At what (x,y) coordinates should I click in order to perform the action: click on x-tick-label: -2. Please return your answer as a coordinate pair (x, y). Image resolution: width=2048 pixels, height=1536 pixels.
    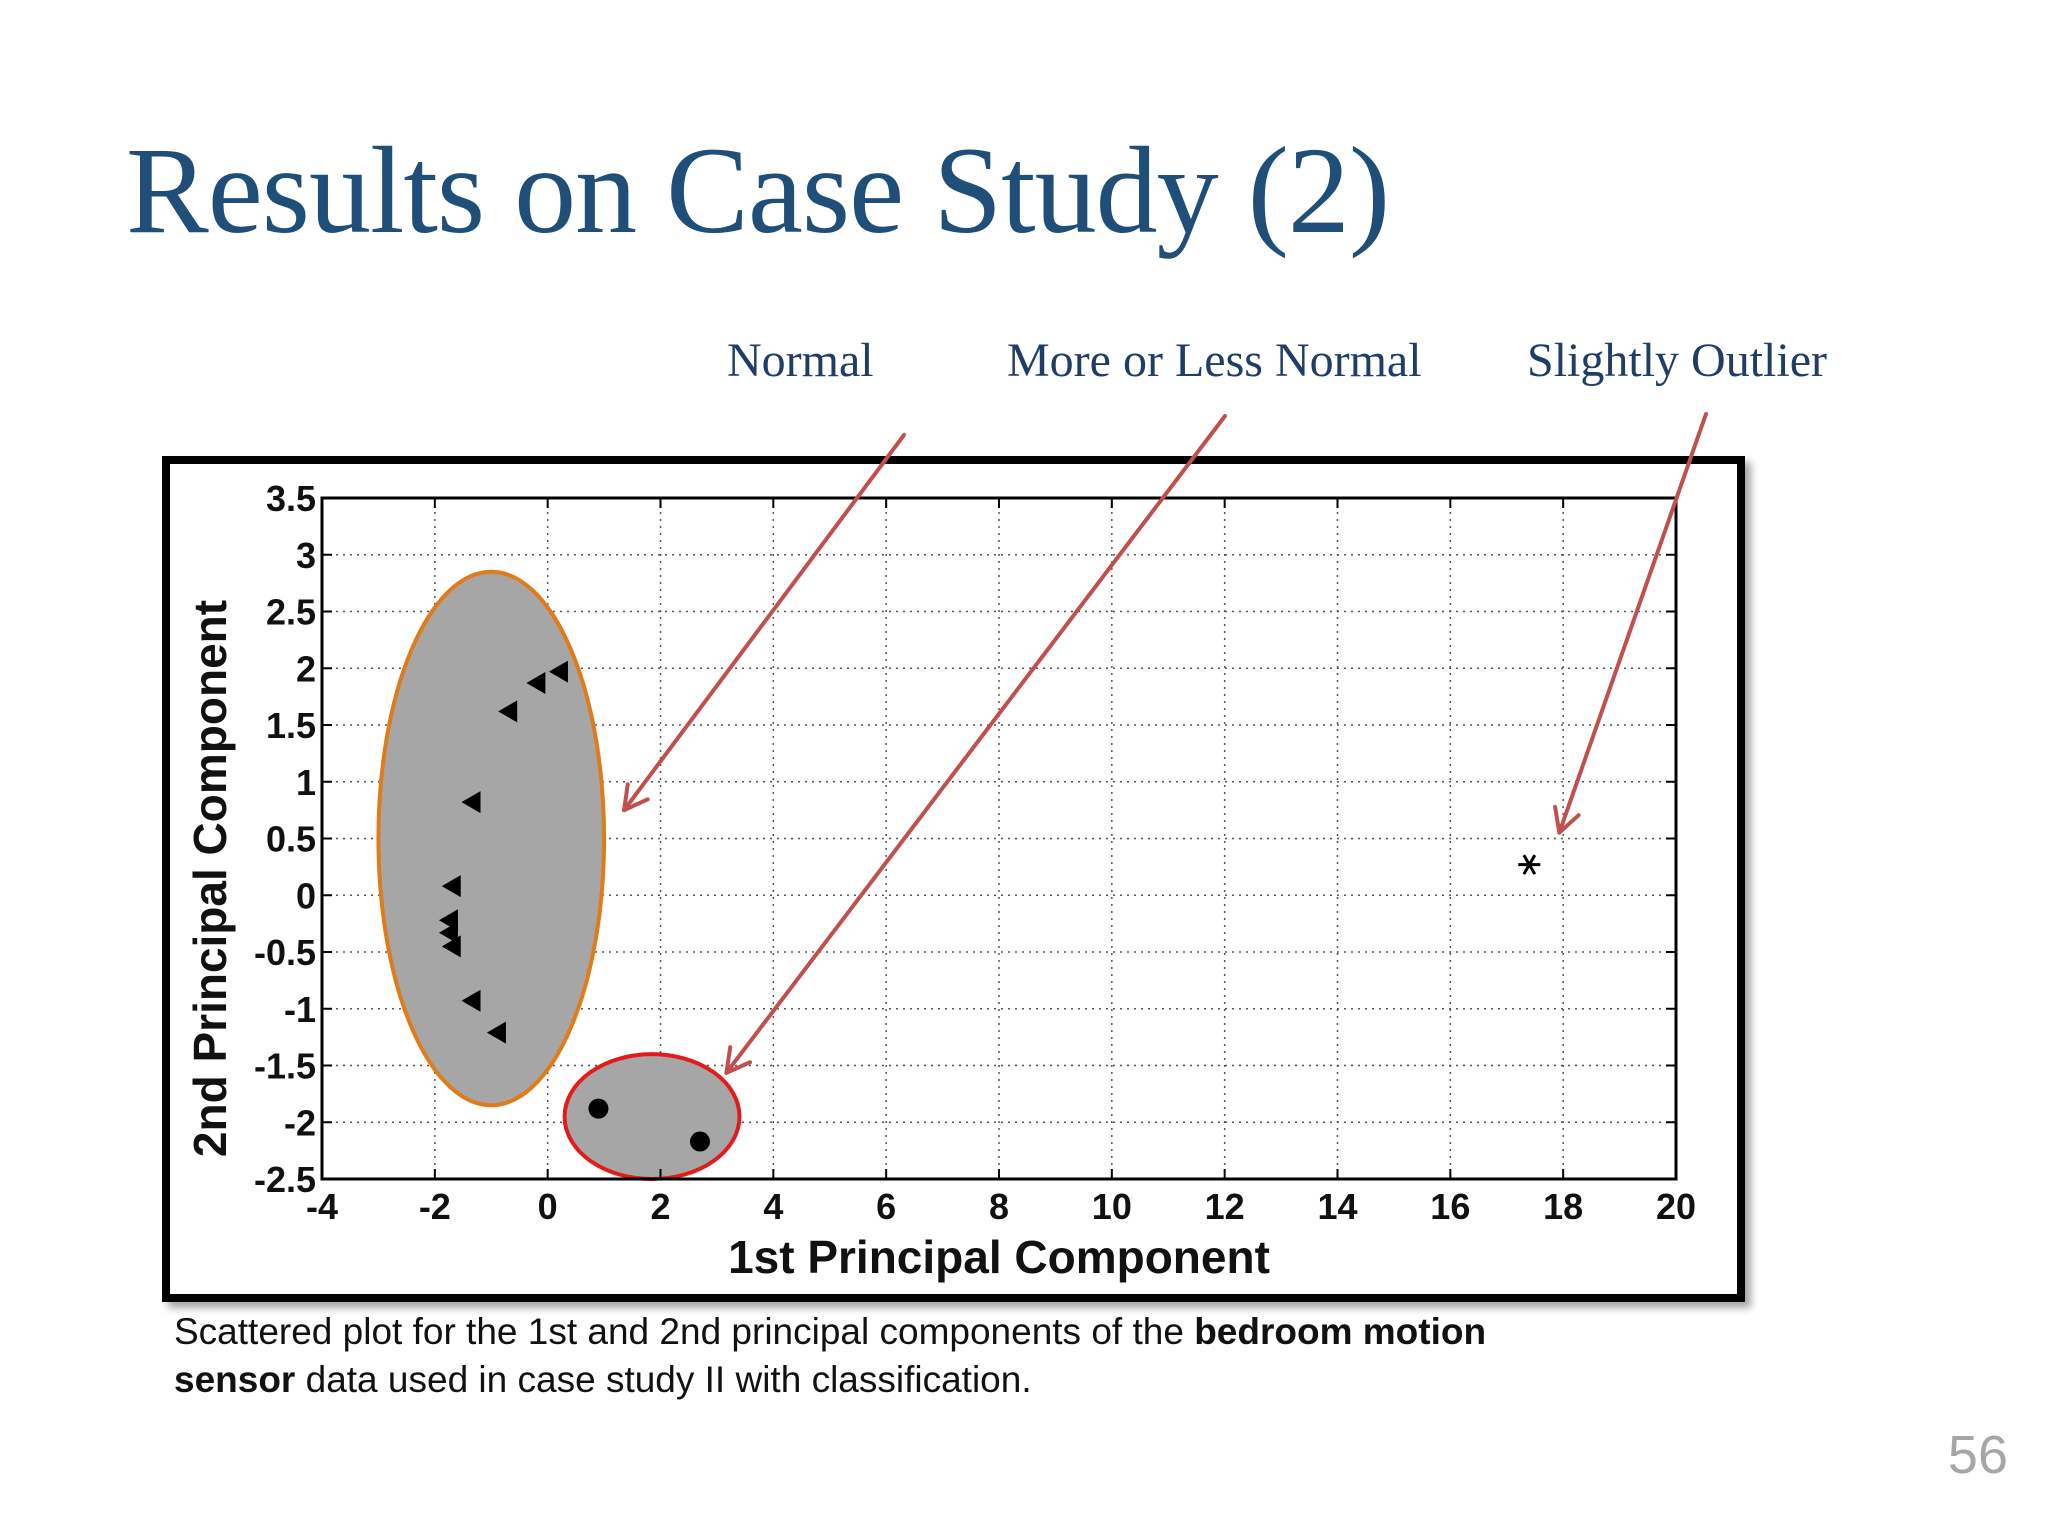
    Looking at the image, I should click on (435, 1206).